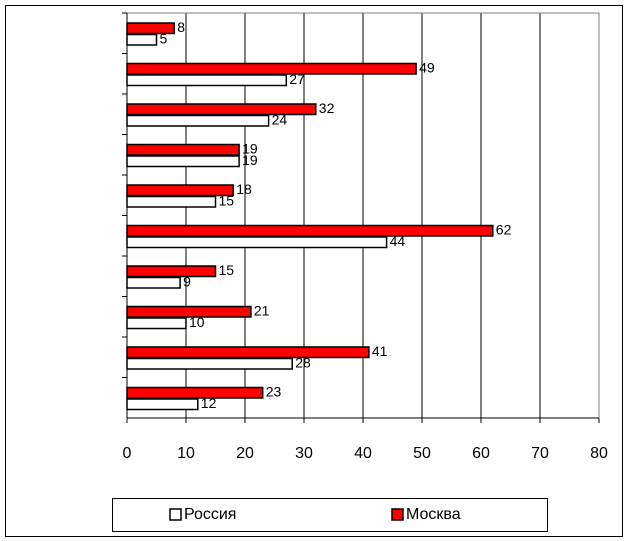  I want to click on value-label: 18, so click(244, 189).